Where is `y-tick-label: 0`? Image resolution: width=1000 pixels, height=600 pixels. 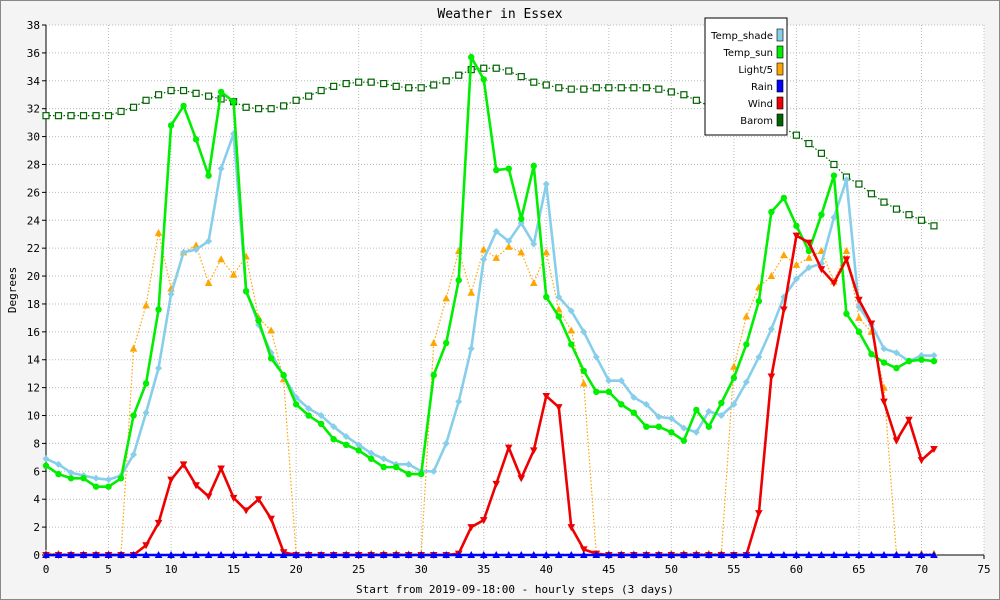
y-tick-label: 0 is located at coordinates (36, 555).